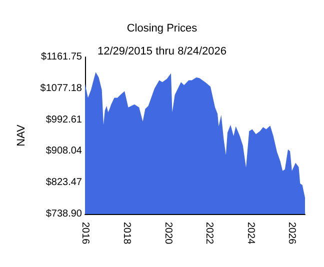 The width and height of the screenshot is (324, 267). I want to click on x-tick-label: 2016, so click(85, 233).